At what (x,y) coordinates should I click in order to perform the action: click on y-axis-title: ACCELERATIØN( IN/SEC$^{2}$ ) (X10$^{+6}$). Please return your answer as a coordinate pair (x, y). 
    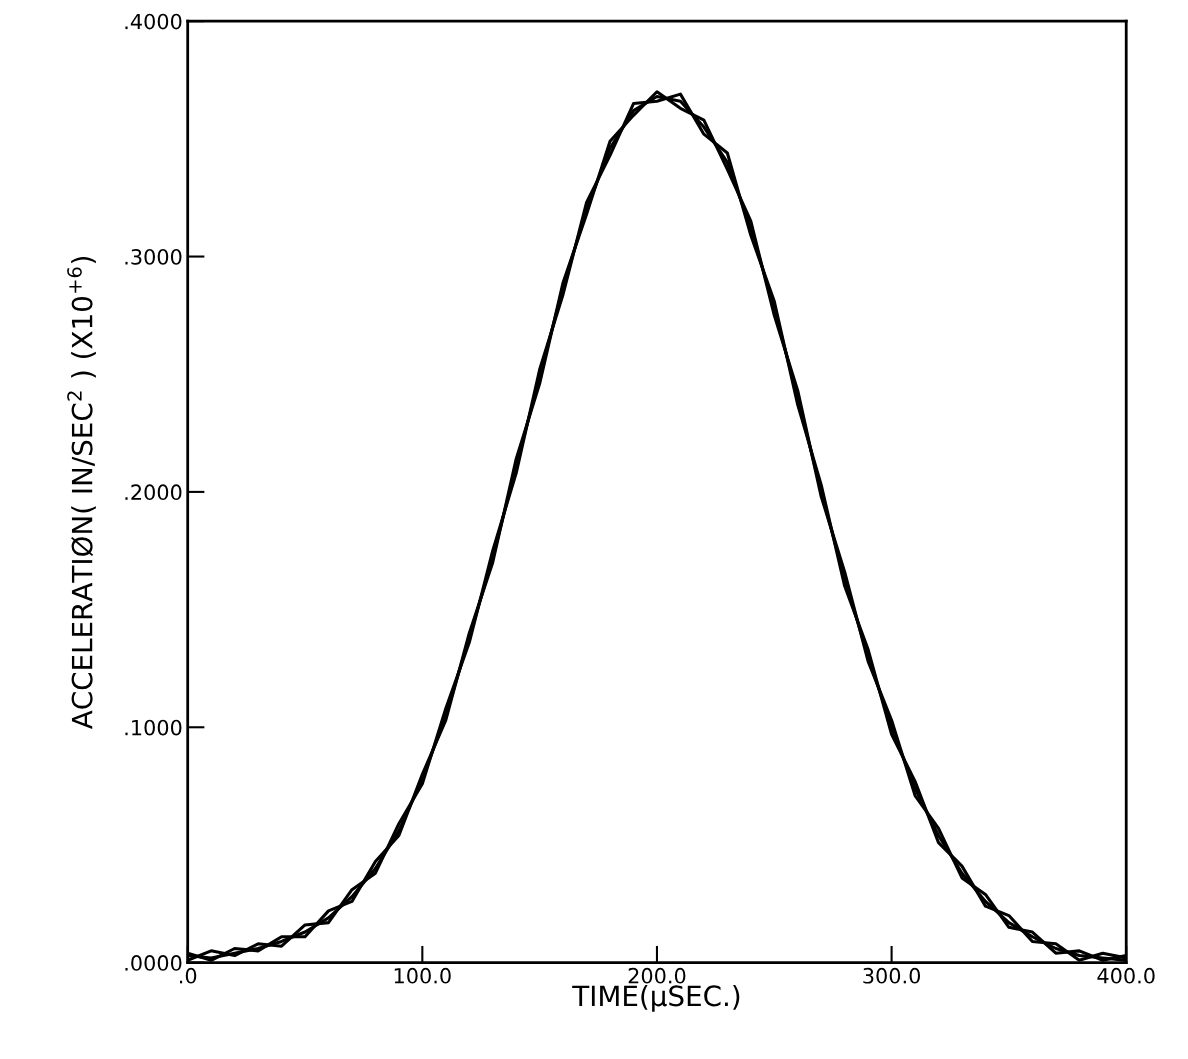
    Looking at the image, I should click on (81, 493).